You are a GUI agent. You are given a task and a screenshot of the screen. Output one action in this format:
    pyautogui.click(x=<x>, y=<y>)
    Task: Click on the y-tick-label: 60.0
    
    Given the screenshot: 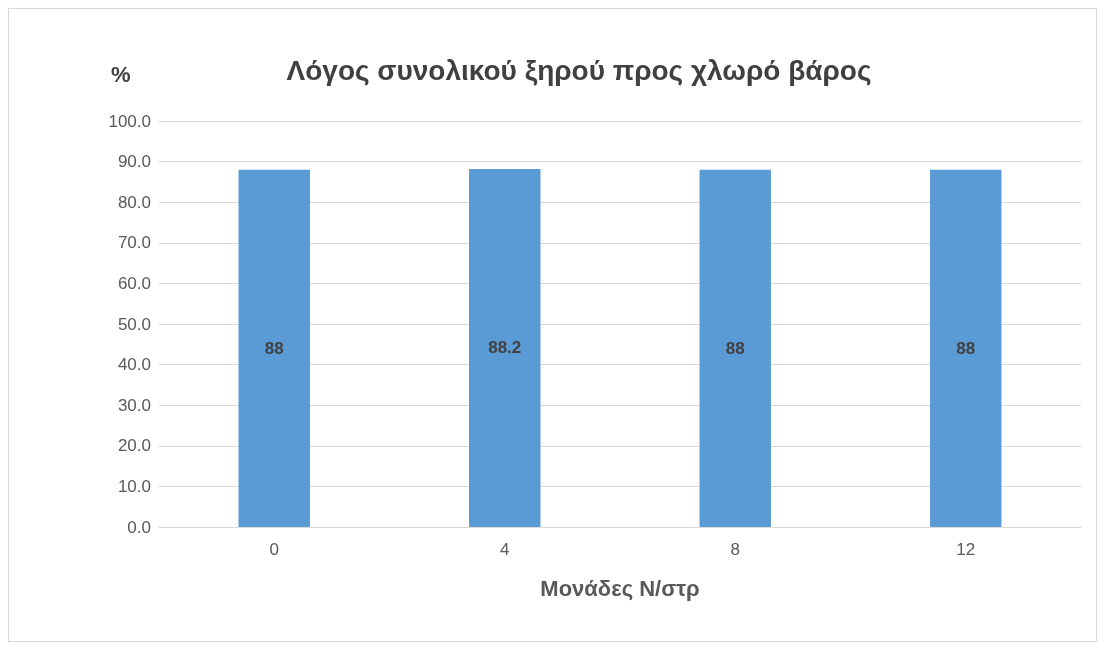 What is the action you would take?
    pyautogui.click(x=134, y=283)
    